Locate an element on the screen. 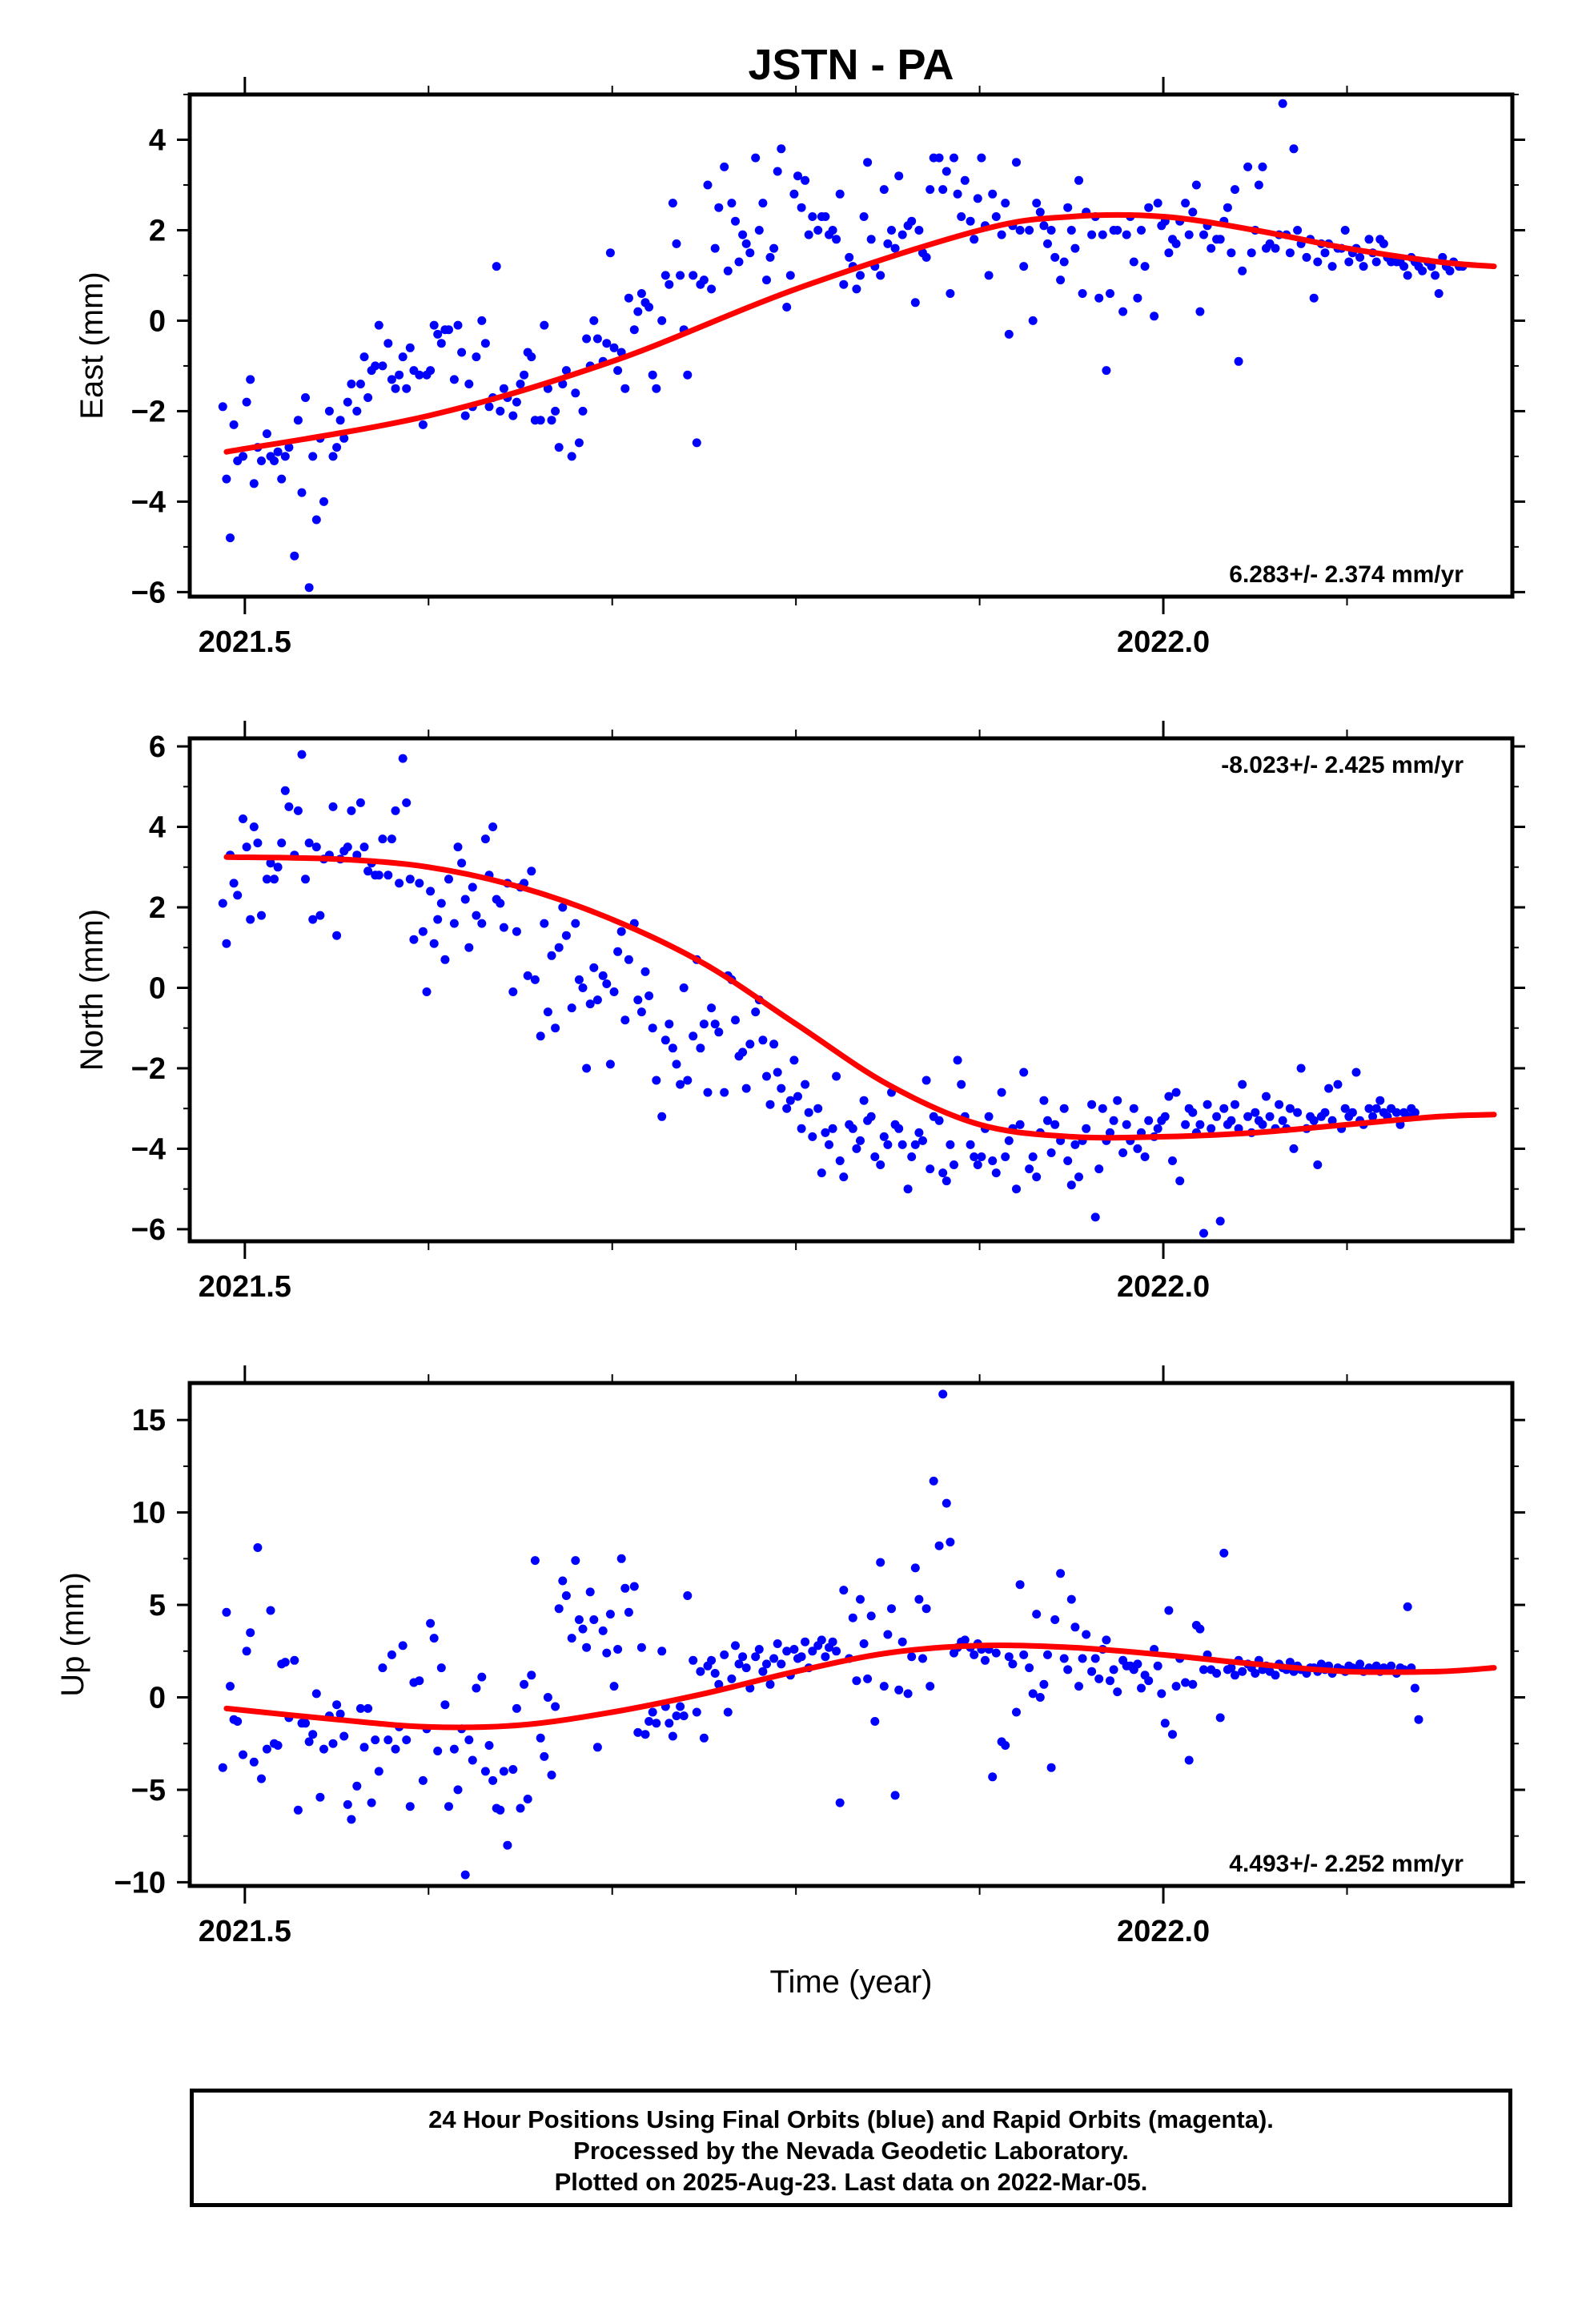 The image size is (1582, 2324). up-y-tick-label: 10 is located at coordinates (149, 1513).